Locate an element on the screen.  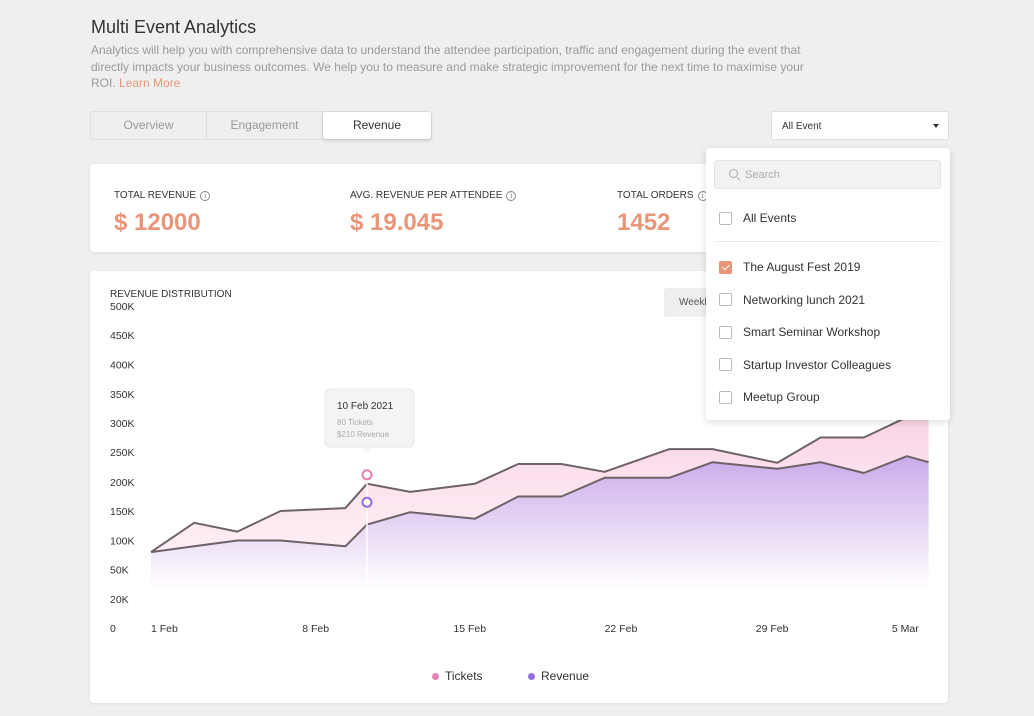
tab-revenue: Revenue is located at coordinates (377, 125).